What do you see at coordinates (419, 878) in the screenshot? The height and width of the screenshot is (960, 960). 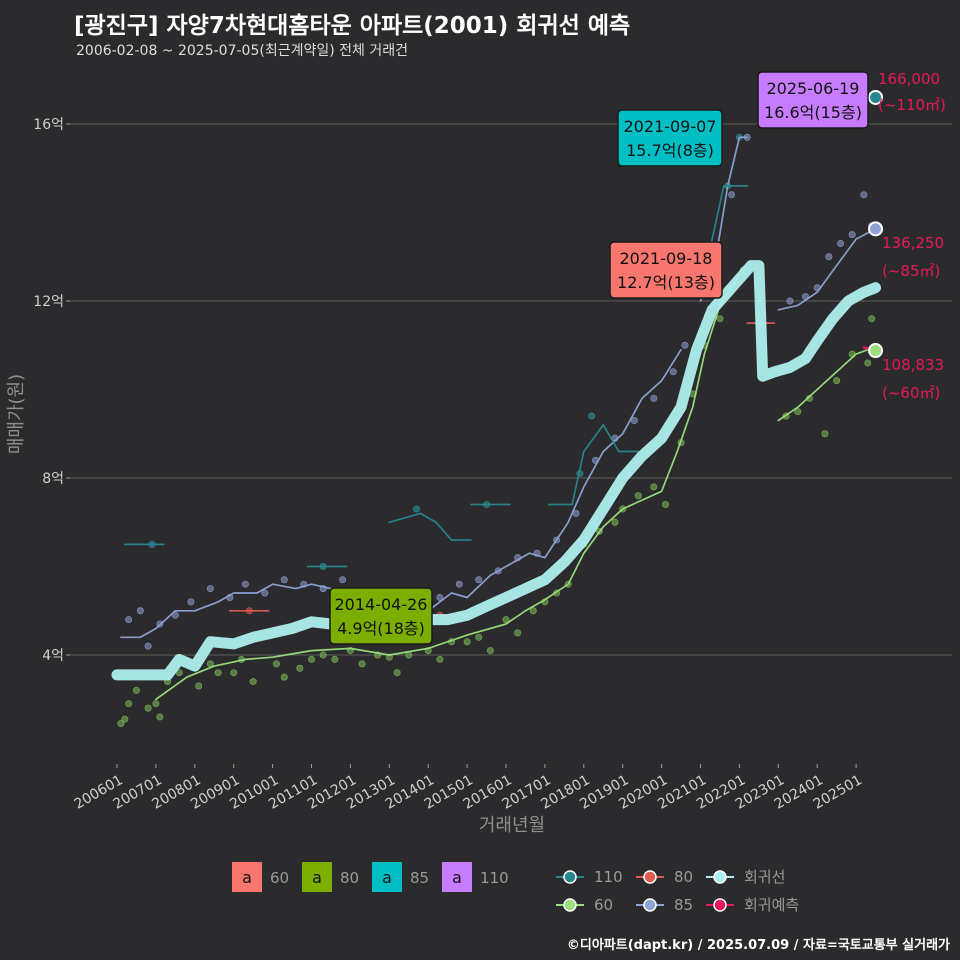 I see `legend-label: 85` at bounding box center [419, 878].